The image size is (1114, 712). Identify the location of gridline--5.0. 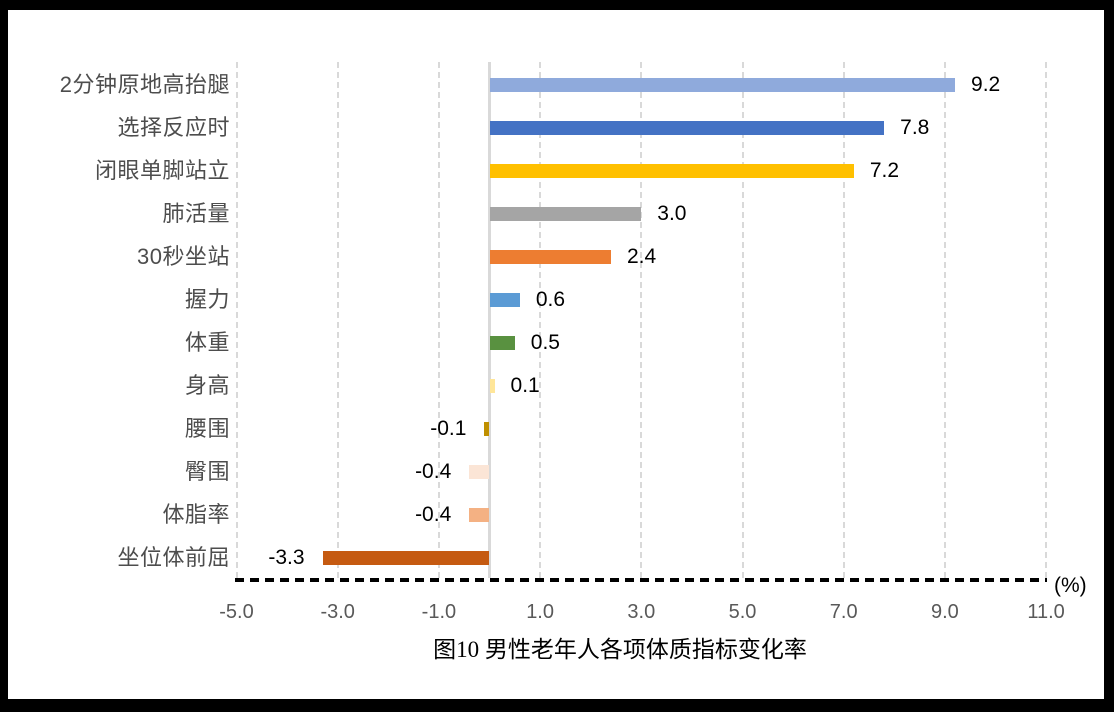
(236, 320).